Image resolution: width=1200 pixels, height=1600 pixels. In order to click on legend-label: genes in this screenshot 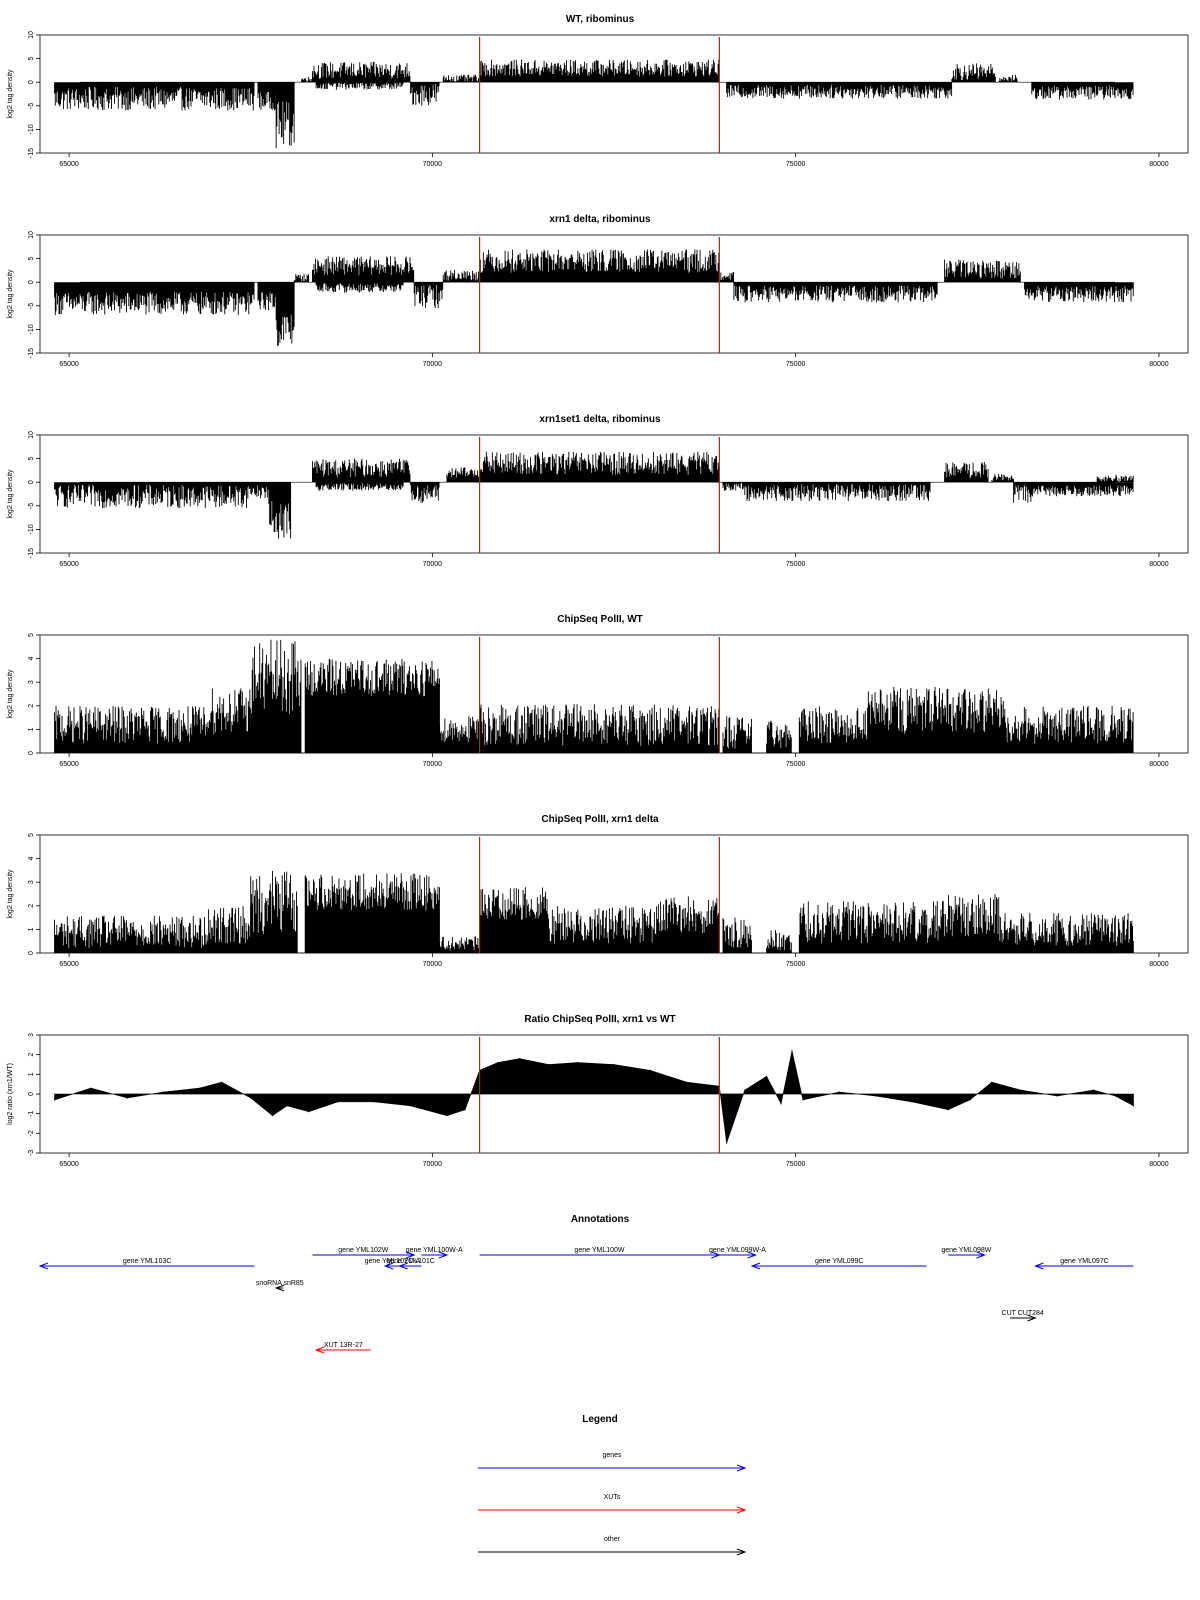, I will do `click(612, 1455)`.